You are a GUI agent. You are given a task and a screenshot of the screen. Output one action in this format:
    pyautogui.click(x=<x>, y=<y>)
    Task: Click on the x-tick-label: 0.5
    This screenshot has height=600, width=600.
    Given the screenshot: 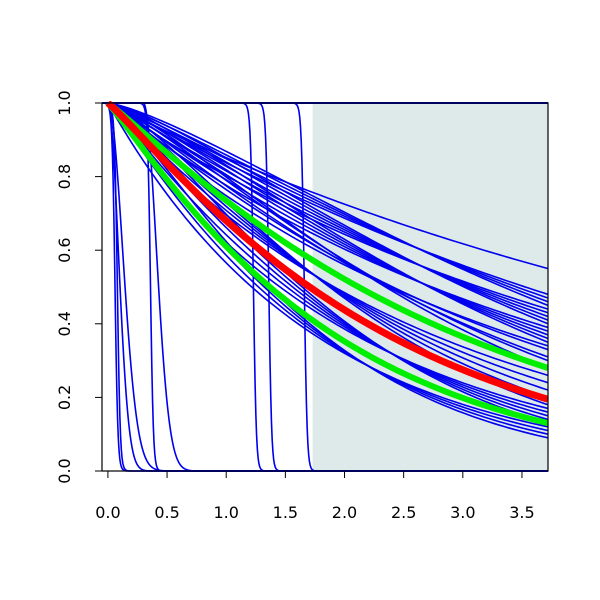 What is the action you would take?
    pyautogui.click(x=166, y=512)
    